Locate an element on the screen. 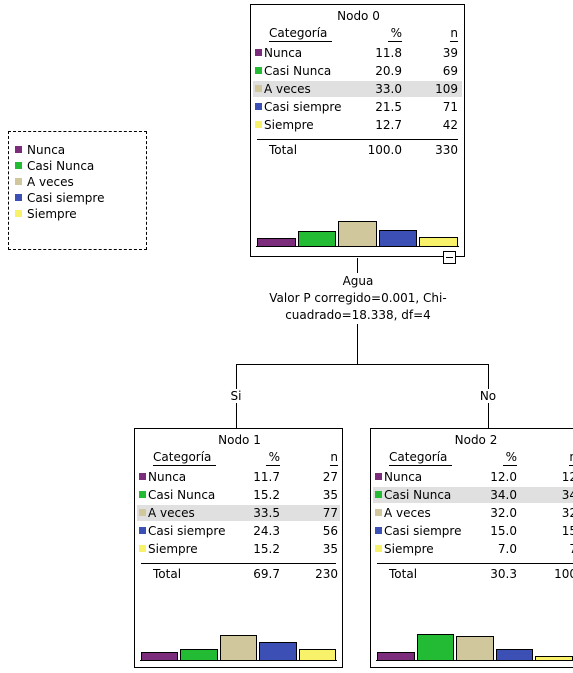 The image size is (573, 673). count-value: 42 is located at coordinates (450, 125).